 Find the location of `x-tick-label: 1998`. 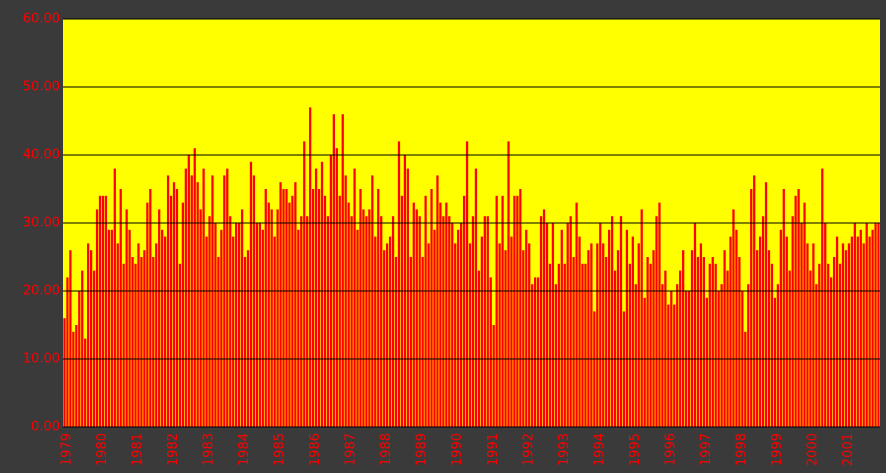

x-tick-label: 1998 is located at coordinates (741, 449).